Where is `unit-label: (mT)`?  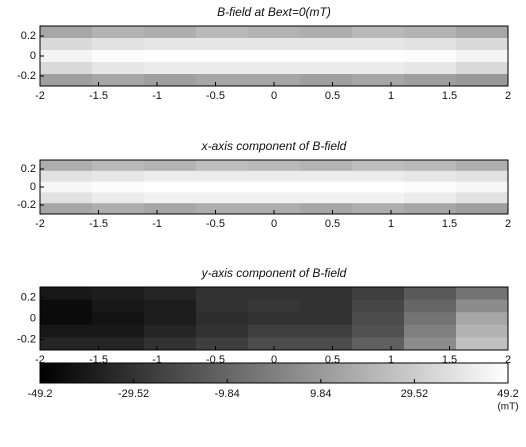
unit-label: (mT) is located at coordinates (507, 407).